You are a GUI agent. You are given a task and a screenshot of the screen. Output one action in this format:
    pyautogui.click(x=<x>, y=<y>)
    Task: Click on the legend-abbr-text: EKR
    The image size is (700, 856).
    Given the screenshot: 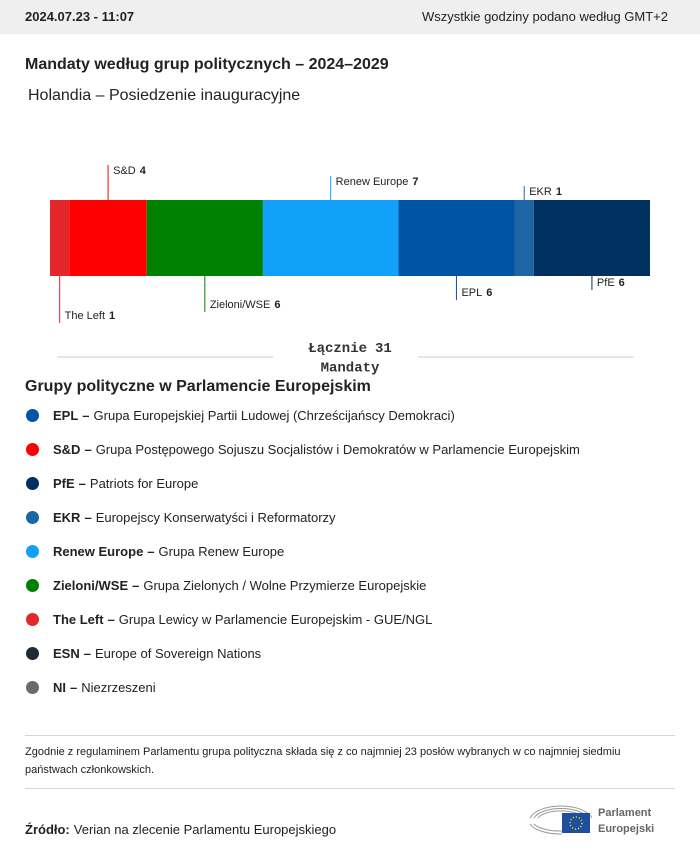 What is the action you would take?
    pyautogui.click(x=67, y=517)
    